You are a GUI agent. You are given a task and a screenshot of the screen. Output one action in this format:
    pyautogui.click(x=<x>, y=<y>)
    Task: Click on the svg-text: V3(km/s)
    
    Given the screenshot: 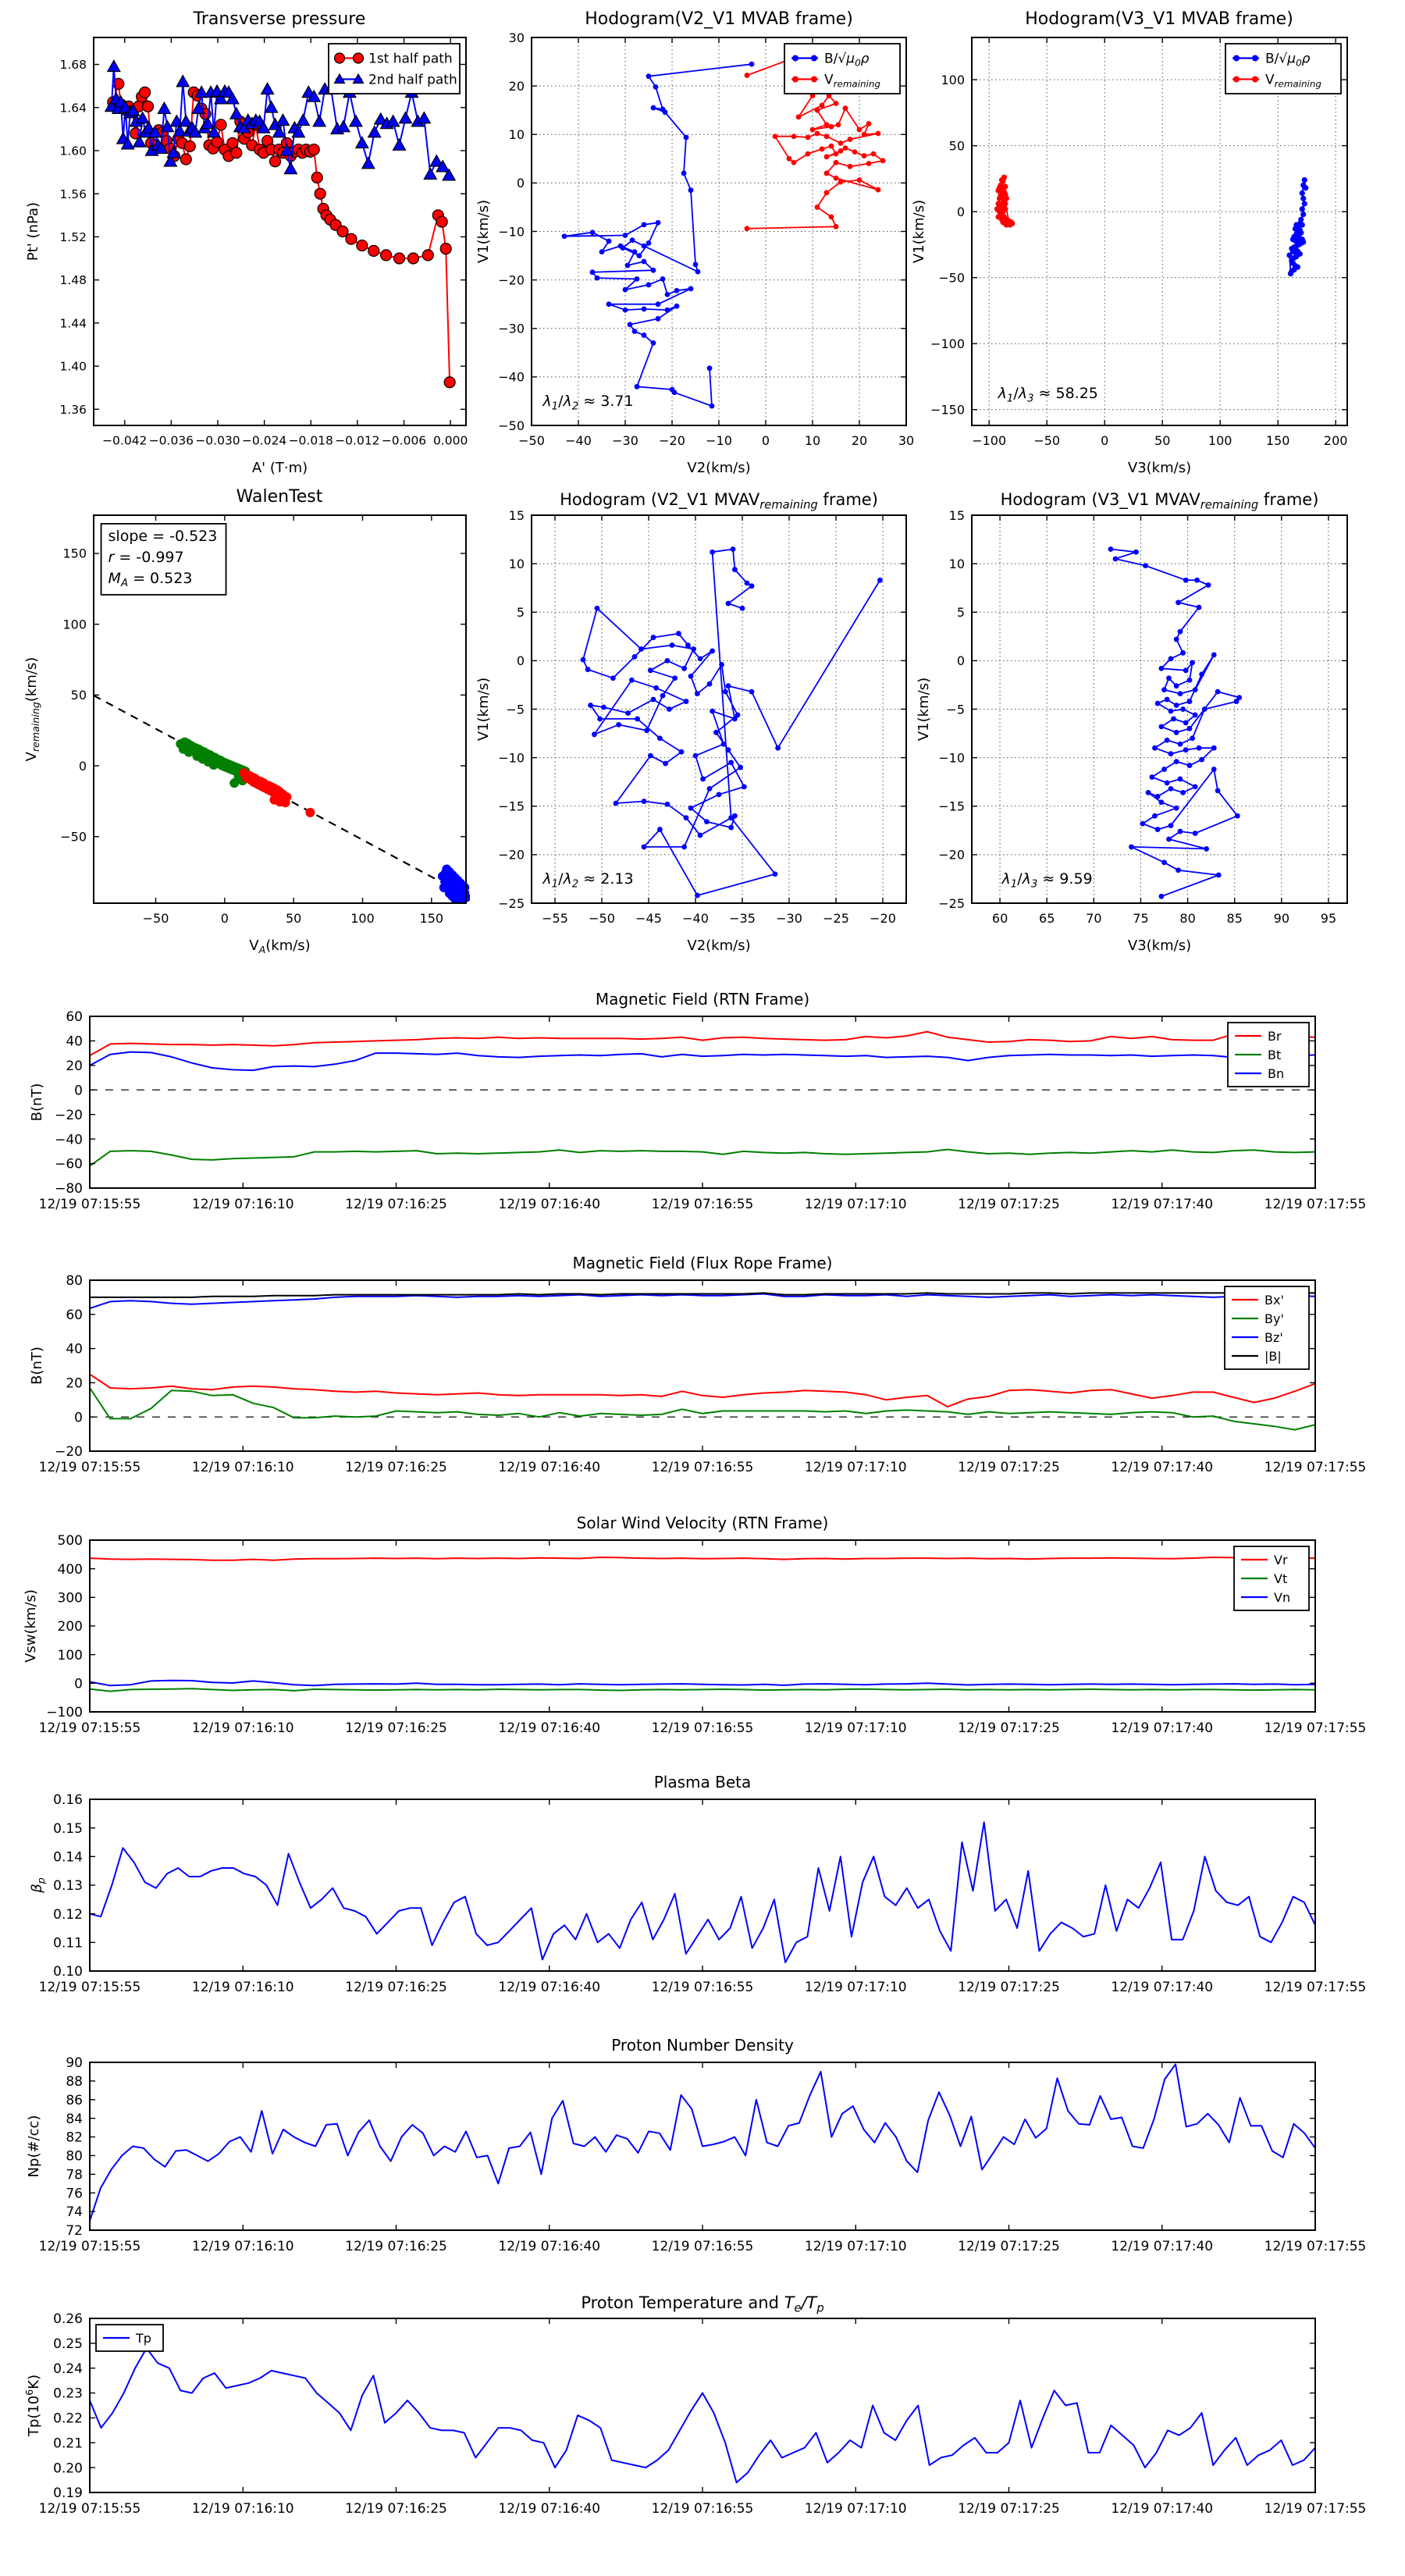 What is the action you would take?
    pyautogui.click(x=1159, y=946)
    